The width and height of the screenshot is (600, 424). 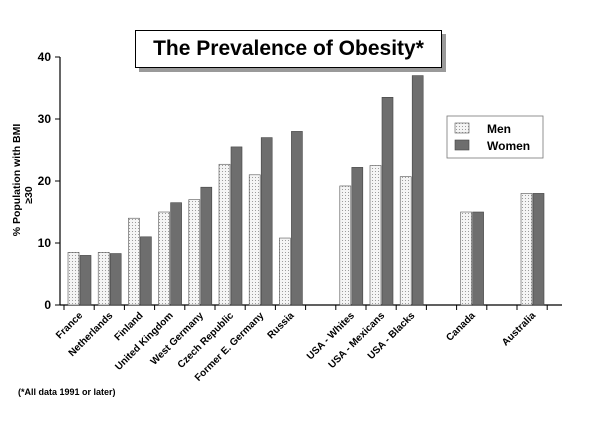 I want to click on legend-label-men: Men, so click(x=499, y=129).